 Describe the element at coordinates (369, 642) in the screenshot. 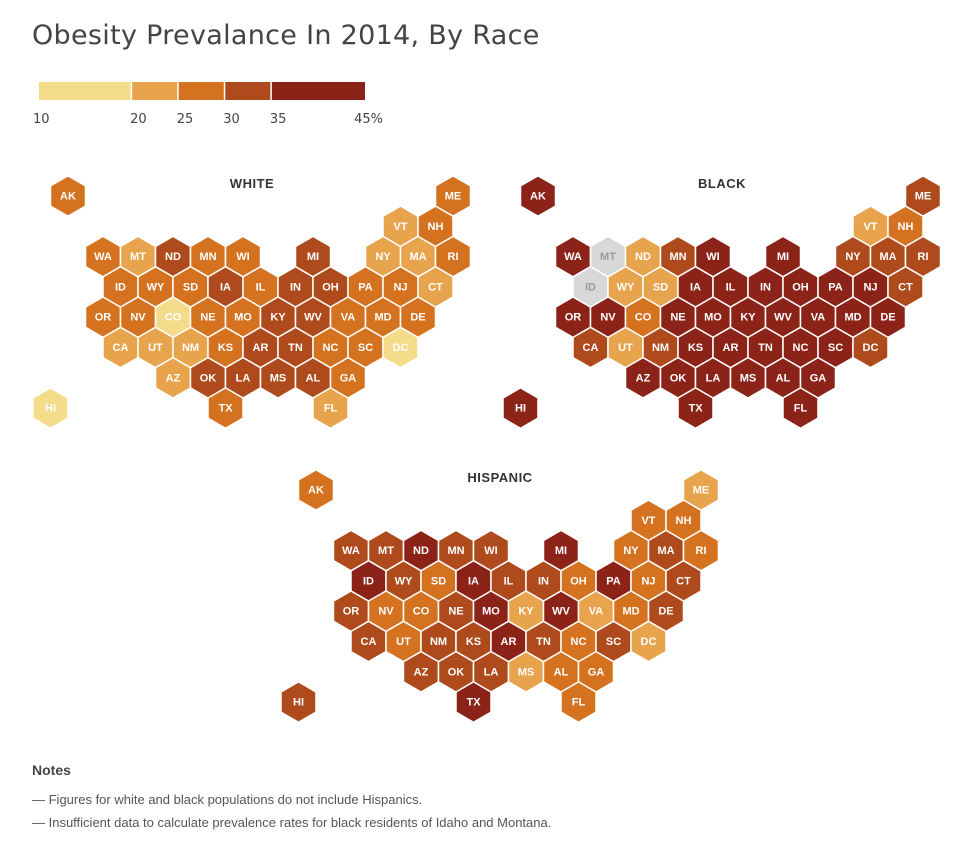

I see `state-label: CA` at that location.